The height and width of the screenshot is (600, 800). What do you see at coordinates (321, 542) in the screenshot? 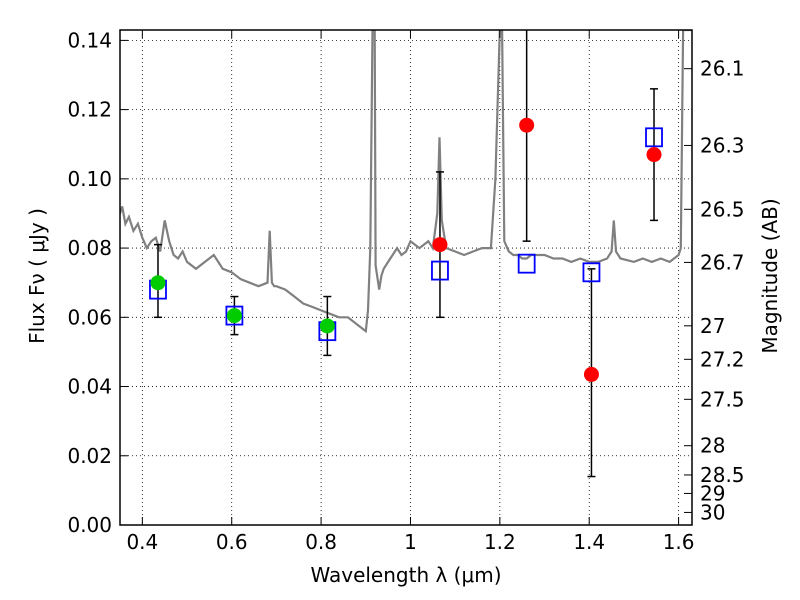
I see `x-tick-label: 0.8` at bounding box center [321, 542].